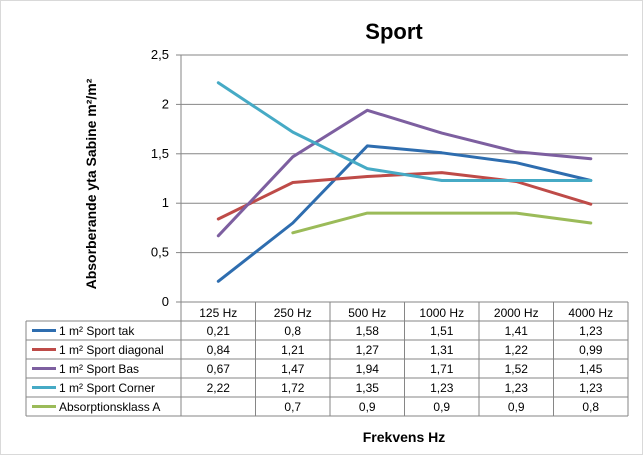 The width and height of the screenshot is (643, 455). I want to click on y-tick-label: 1, so click(165, 202).